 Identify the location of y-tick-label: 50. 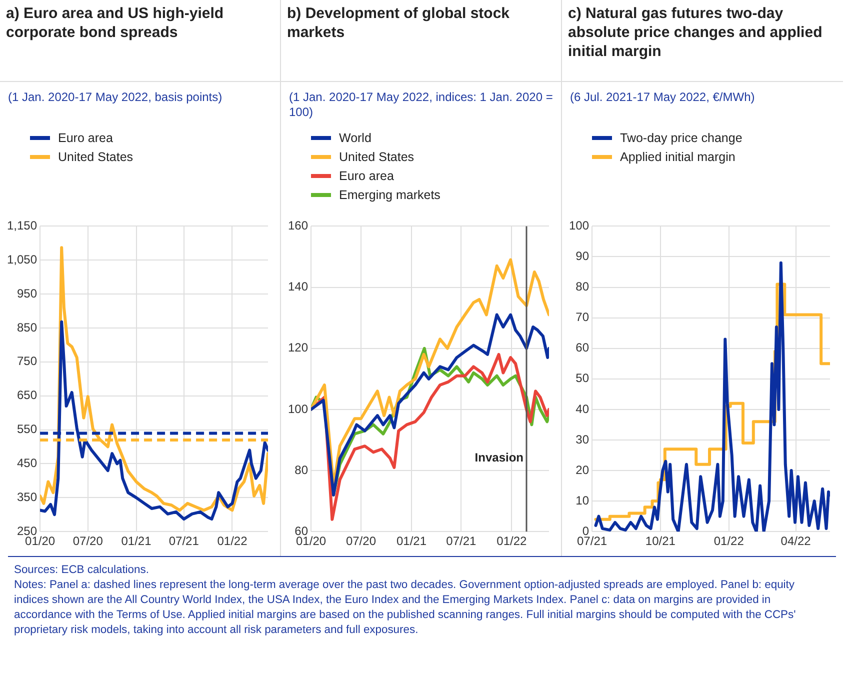
(583, 378).